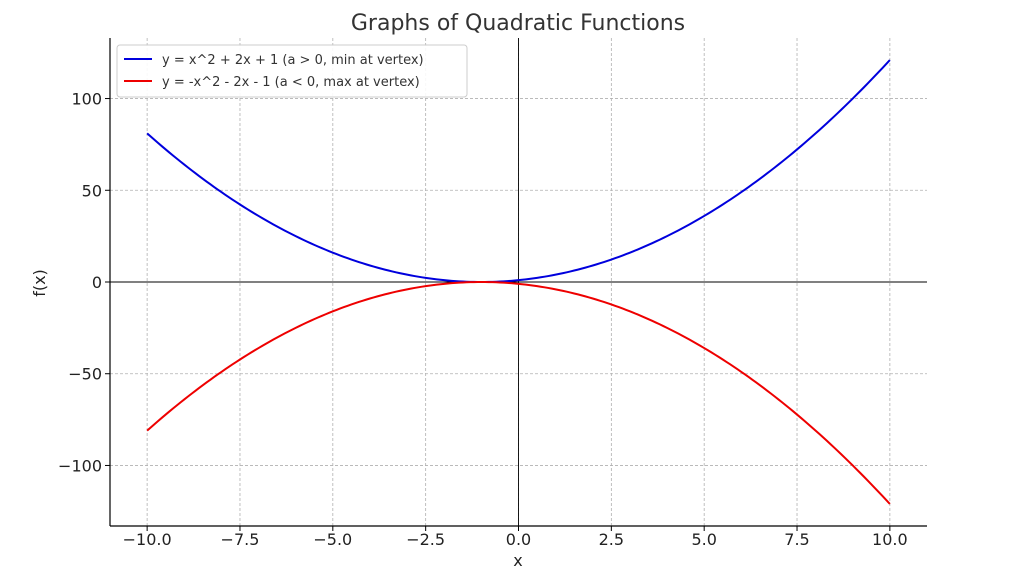 This screenshot has width=1017, height=569. Describe the element at coordinates (518, 23) in the screenshot. I see `chart-title: Graphs of Quadratic Functions` at that location.